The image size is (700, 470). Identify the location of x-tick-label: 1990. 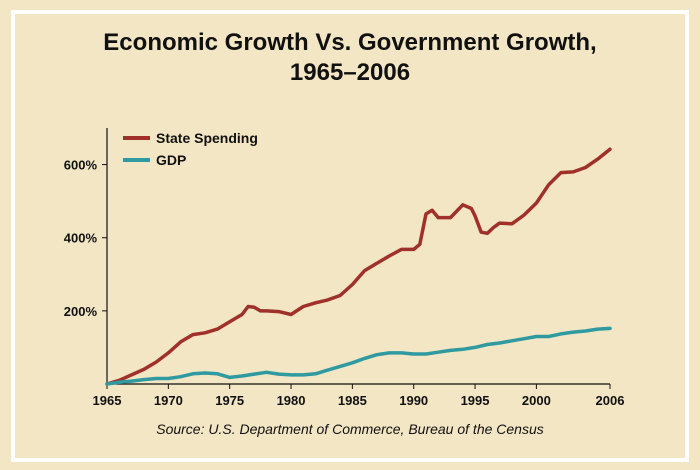
(413, 400).